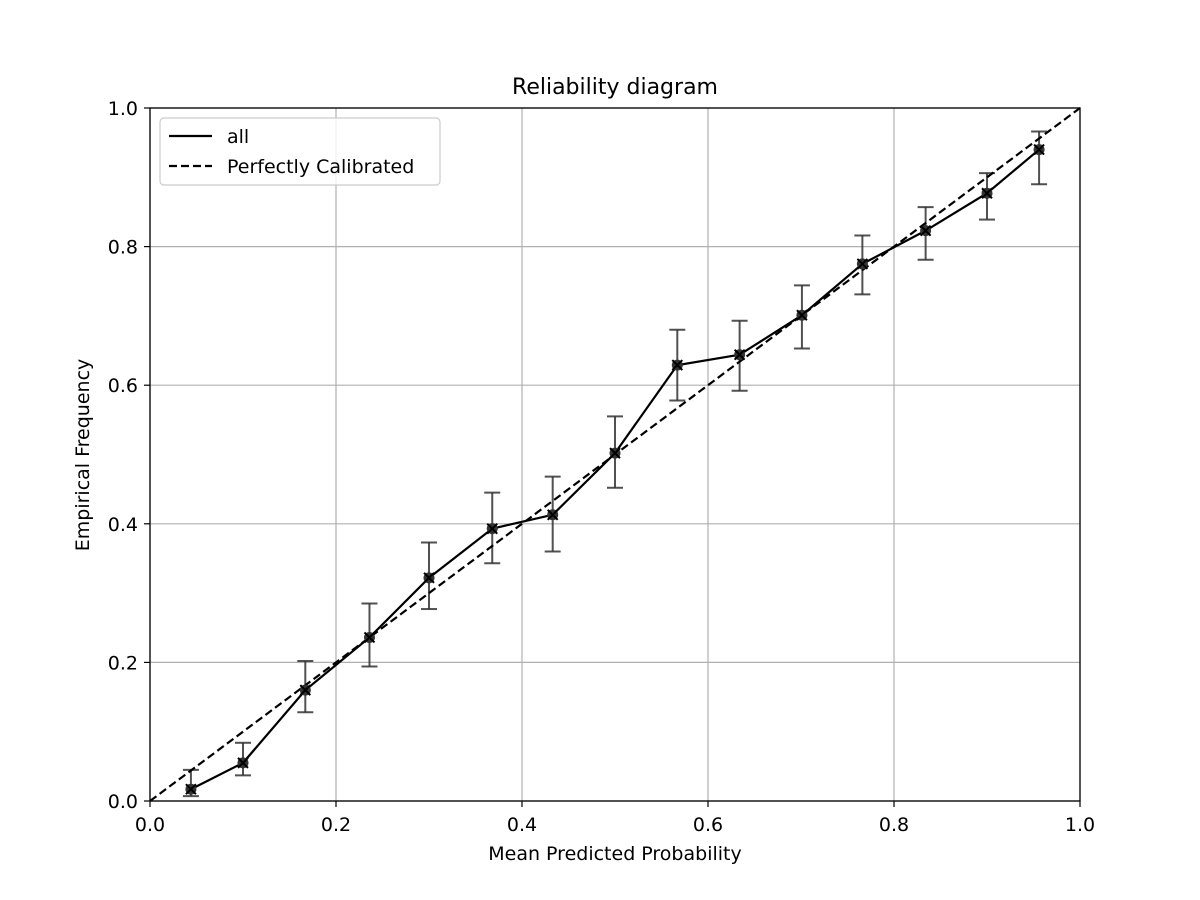 Image resolution: width=1200 pixels, height=900 pixels. What do you see at coordinates (708, 825) in the screenshot?
I see `x-tick-label: 0.6` at bounding box center [708, 825].